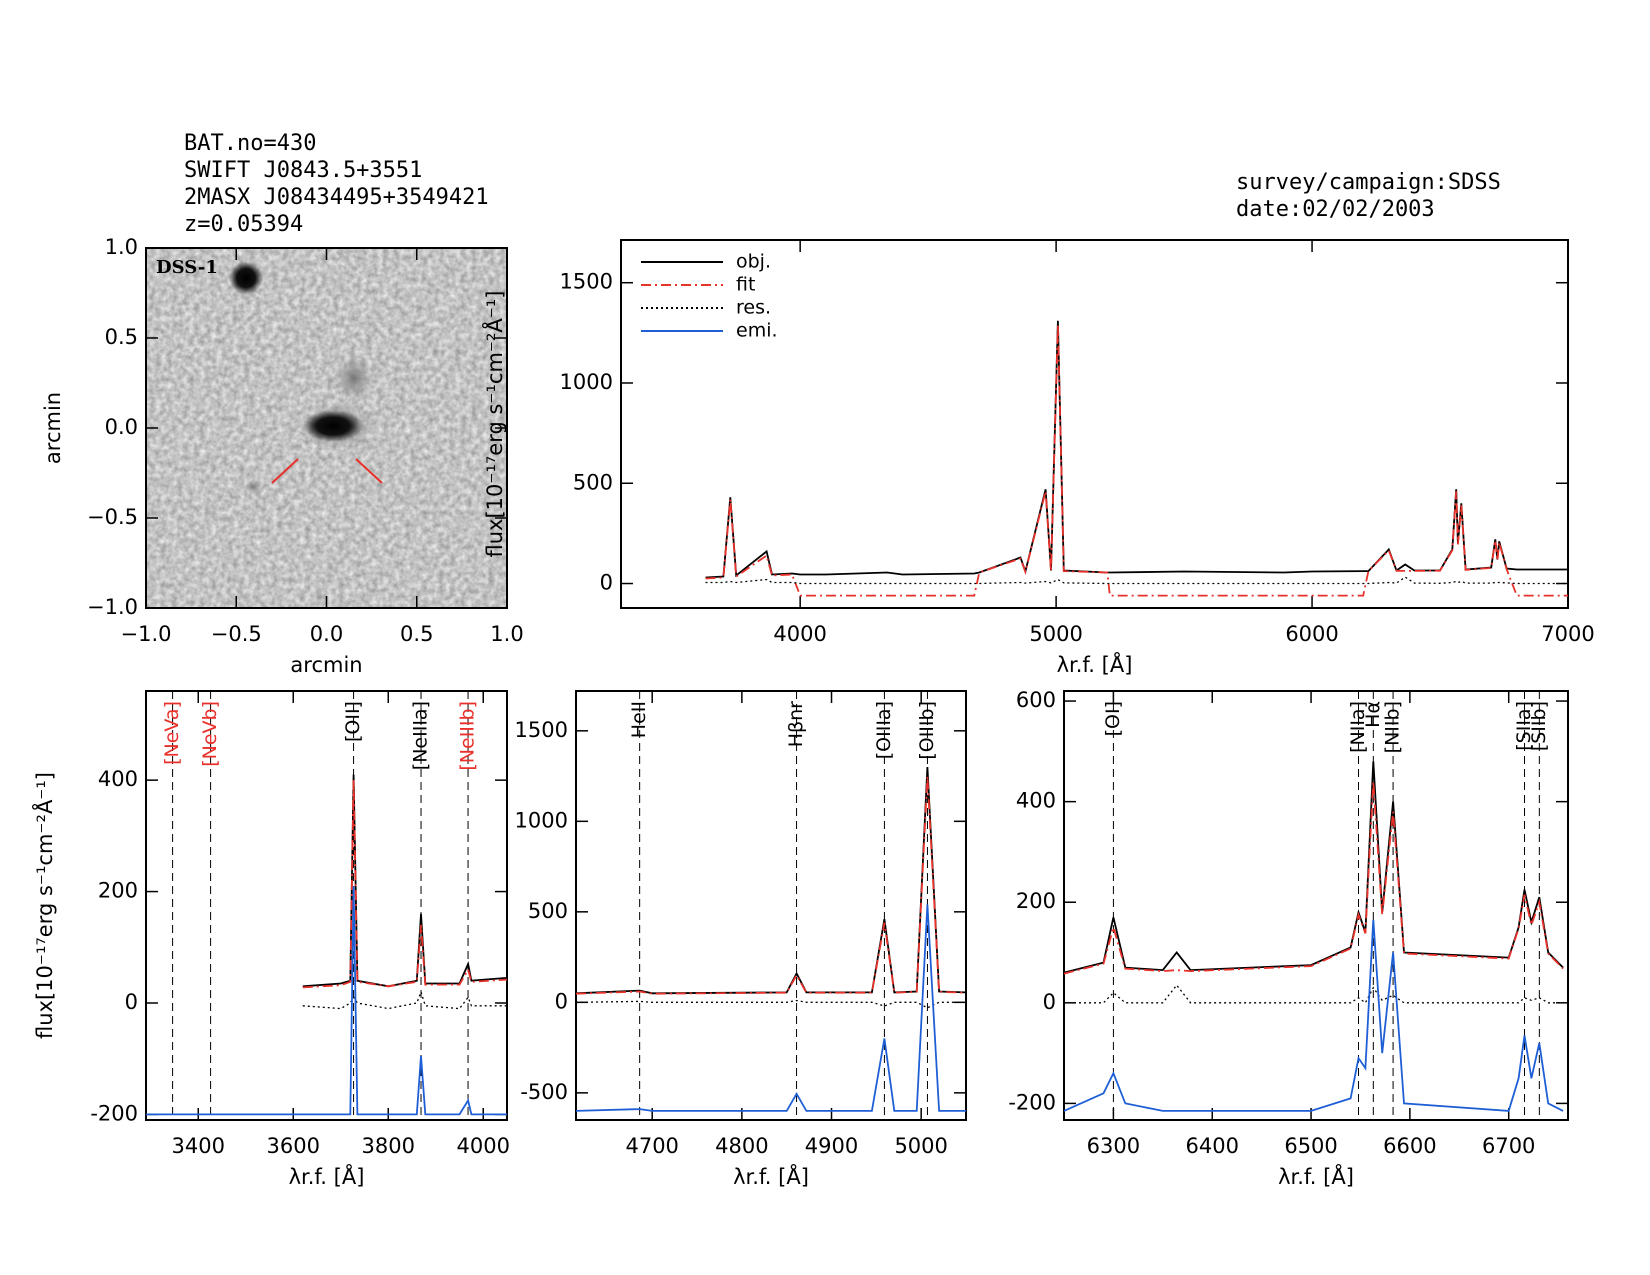 The width and height of the screenshot is (1650, 1275). Describe the element at coordinates (651, 1146) in the screenshot. I see `x-tick-label: 4700` at that location.